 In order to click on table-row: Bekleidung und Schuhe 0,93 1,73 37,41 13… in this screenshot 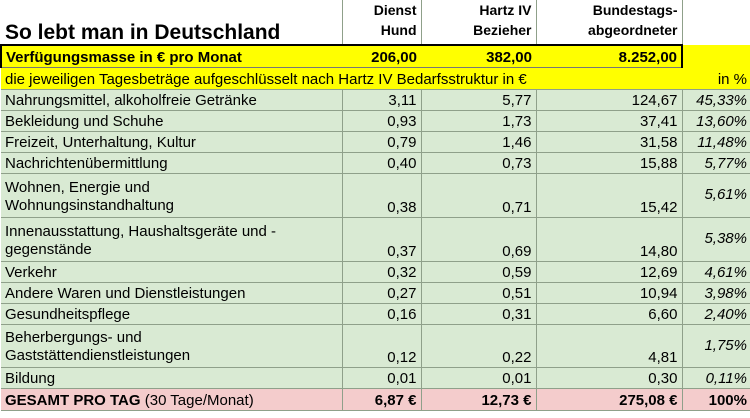, I will do `click(375, 120)`.